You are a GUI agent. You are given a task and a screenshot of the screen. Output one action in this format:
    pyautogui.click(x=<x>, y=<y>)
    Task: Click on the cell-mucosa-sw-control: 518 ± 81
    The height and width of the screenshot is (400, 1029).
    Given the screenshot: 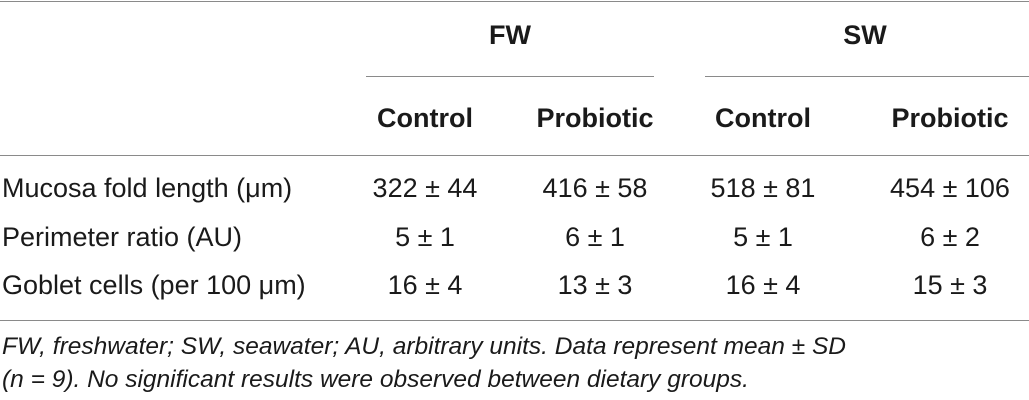 What is the action you would take?
    pyautogui.click(x=763, y=188)
    